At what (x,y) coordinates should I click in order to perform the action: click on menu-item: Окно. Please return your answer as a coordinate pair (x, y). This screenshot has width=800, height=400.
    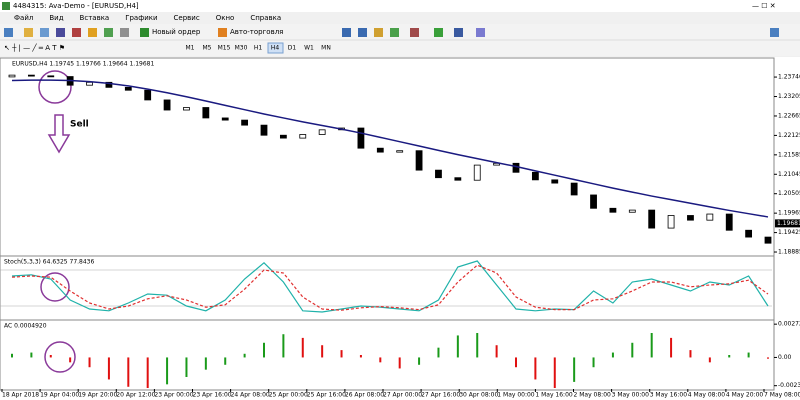
    Looking at the image, I should click on (225, 18).